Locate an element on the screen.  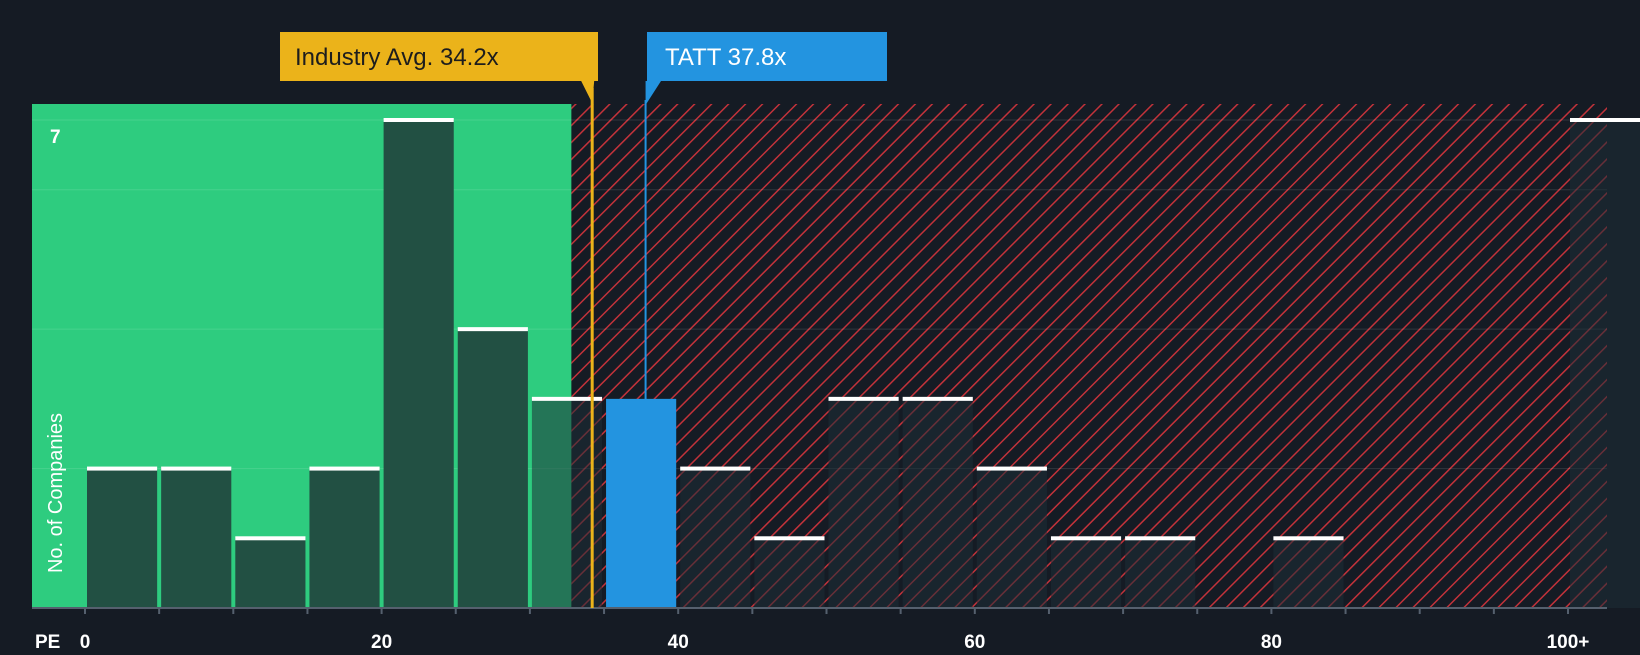
company-tag is located at coordinates (766, 68).